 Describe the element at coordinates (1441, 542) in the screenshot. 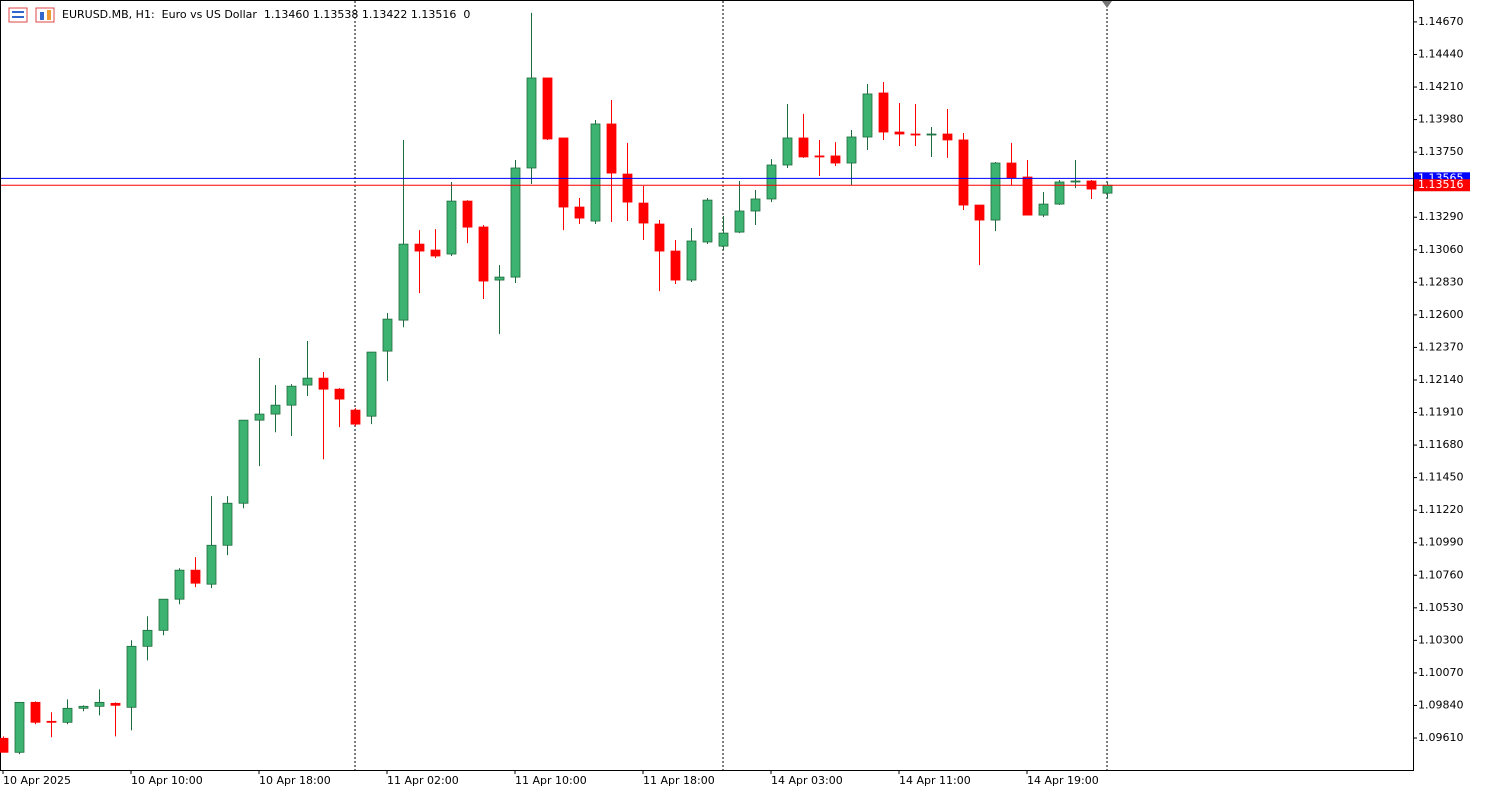

I see `y-tick-label: 1.10990` at that location.